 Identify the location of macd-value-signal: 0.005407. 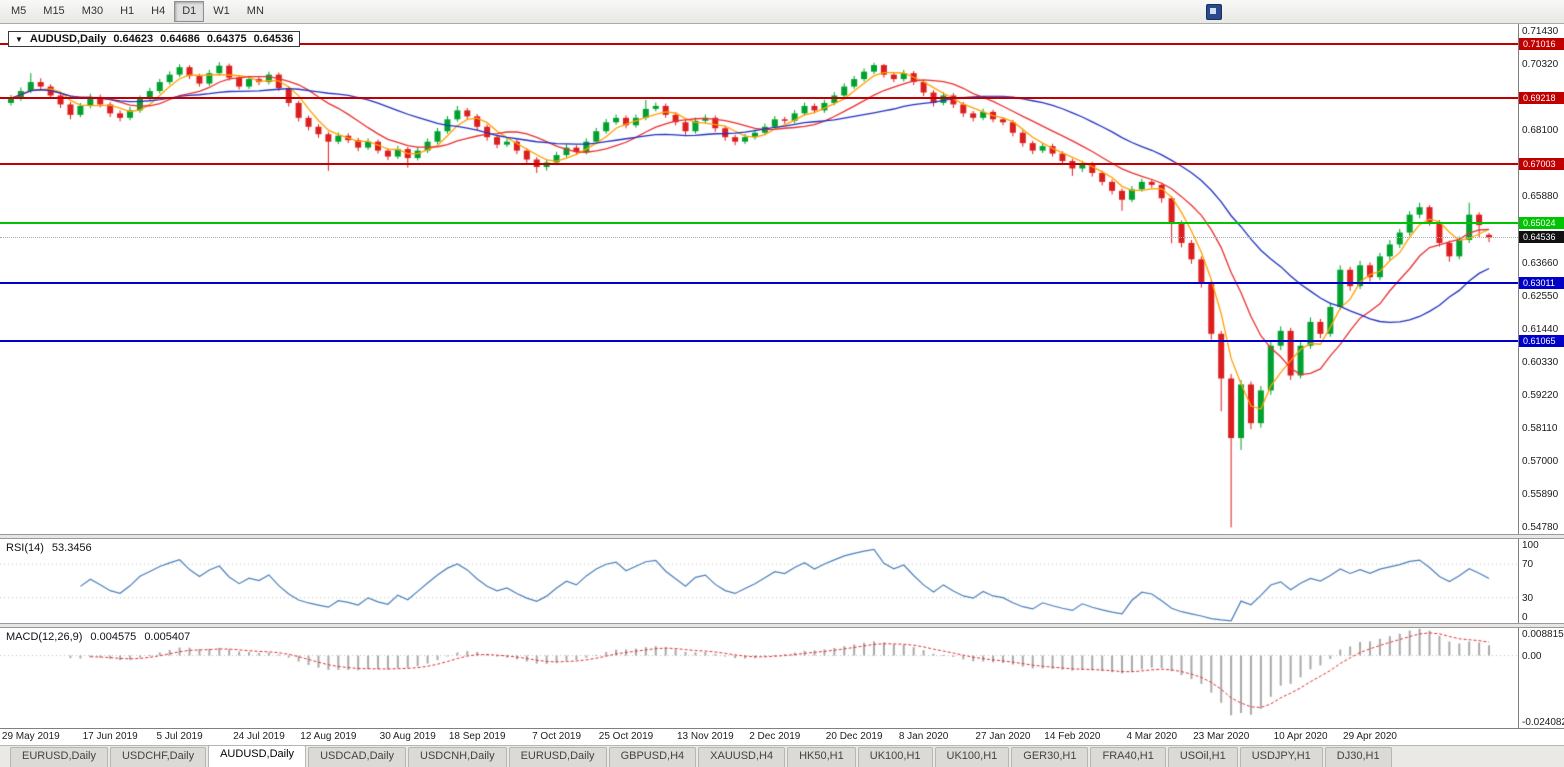
(167, 637).